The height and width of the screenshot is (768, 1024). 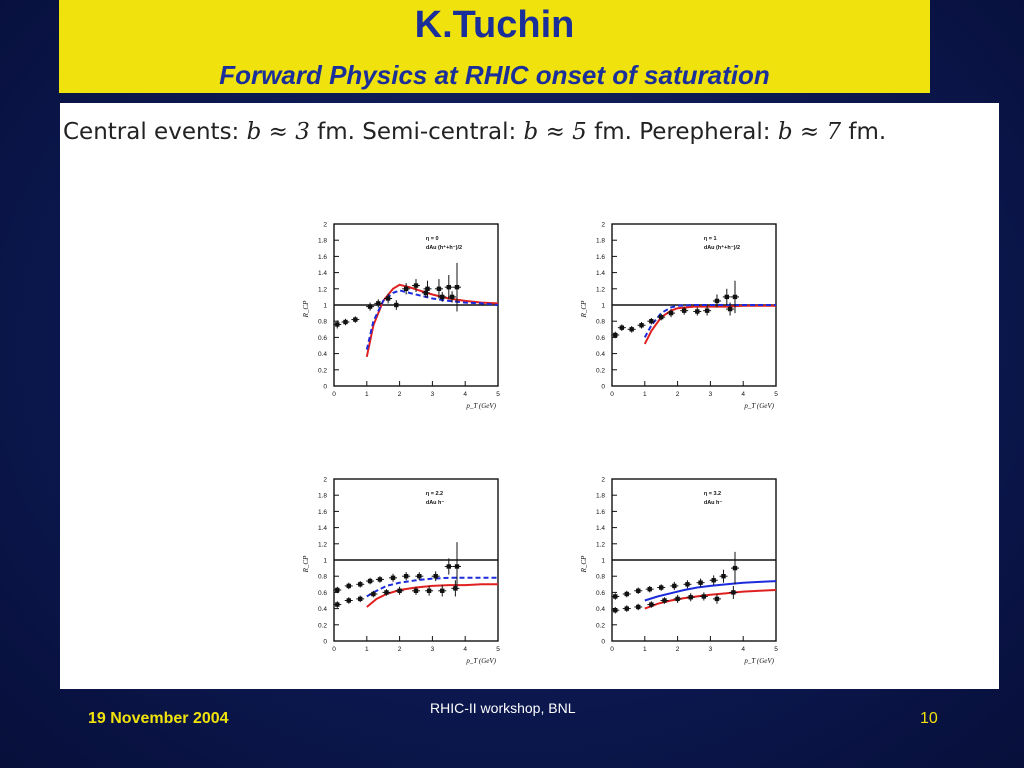 I want to click on y-tick-label: 2, so click(x=603, y=225).